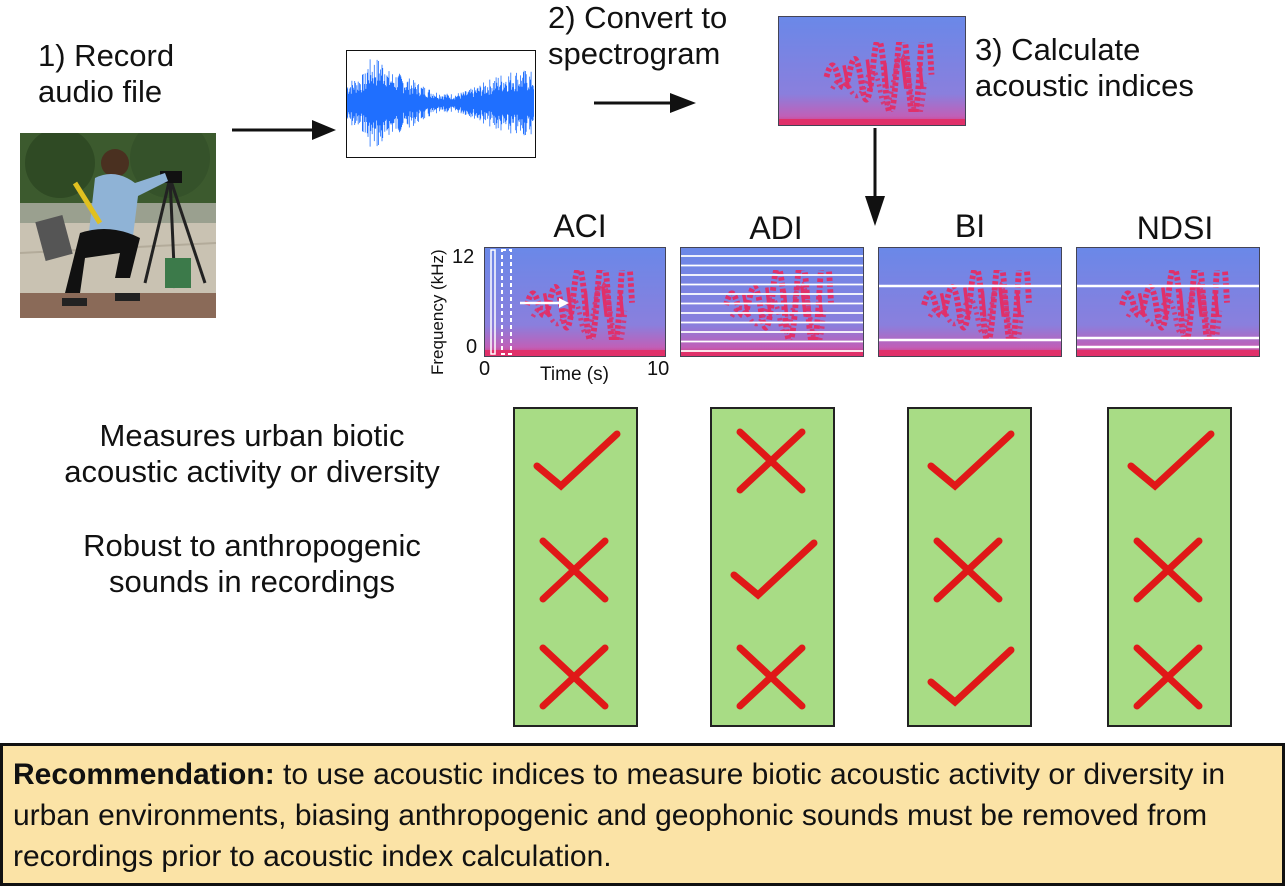  I want to click on index-title-adi: ADI, so click(776, 228).